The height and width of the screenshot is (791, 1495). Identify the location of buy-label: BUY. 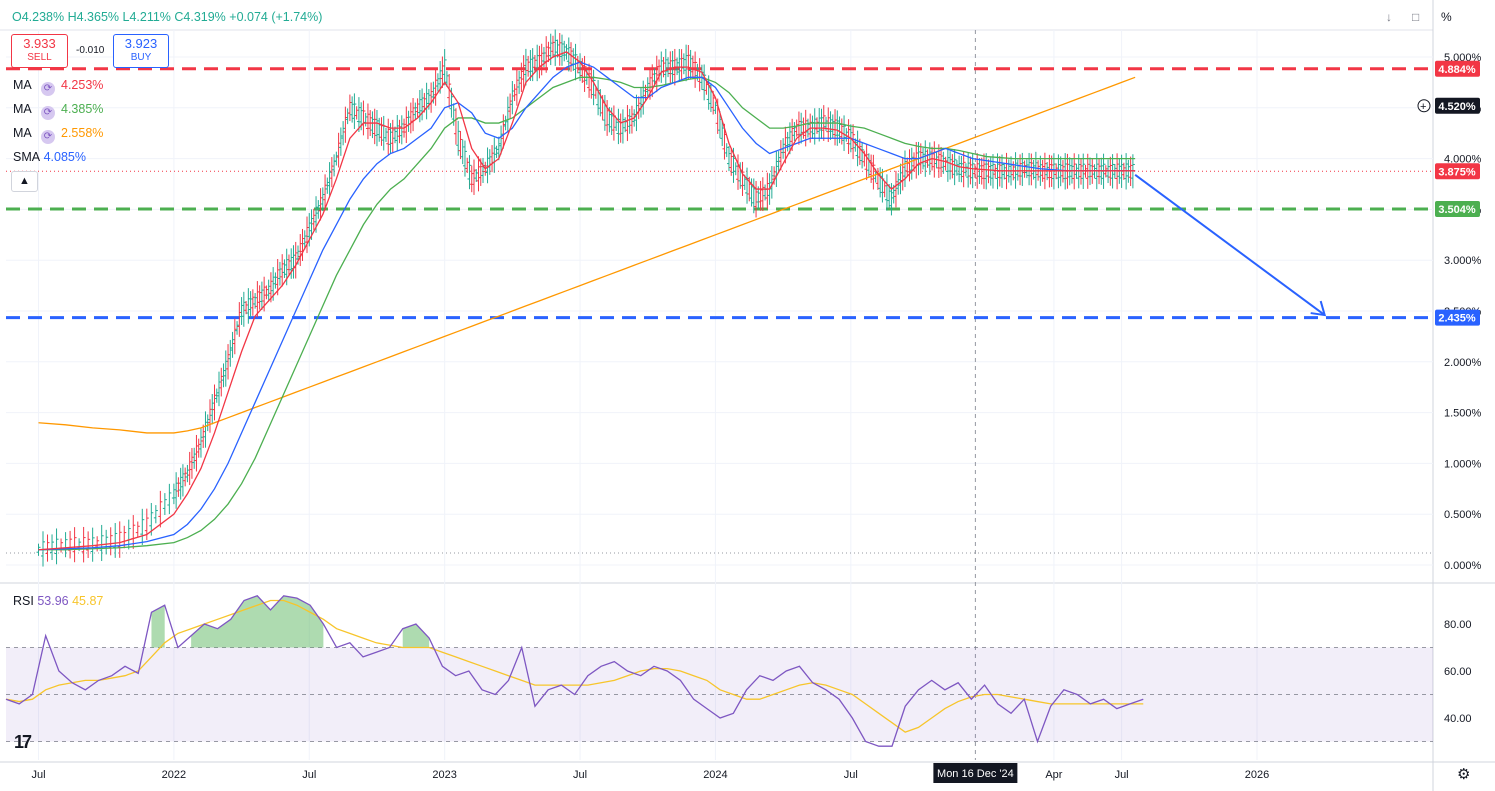
(141, 57).